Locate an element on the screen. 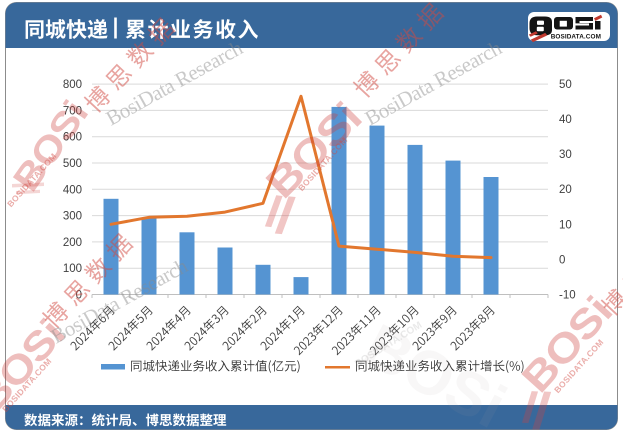 This screenshot has width=623, height=434. svg-text: 200 is located at coordinates (72, 243).